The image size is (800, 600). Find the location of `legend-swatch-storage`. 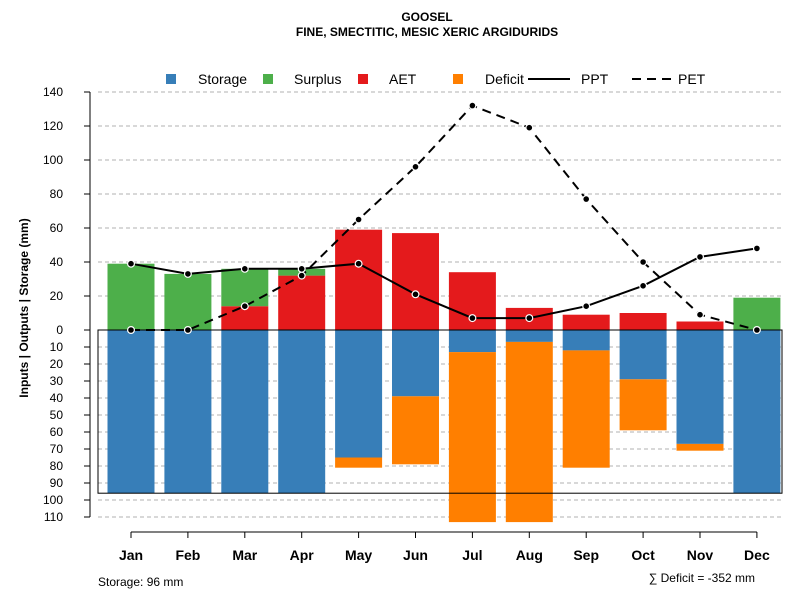

legend-swatch-storage is located at coordinates (171, 79).